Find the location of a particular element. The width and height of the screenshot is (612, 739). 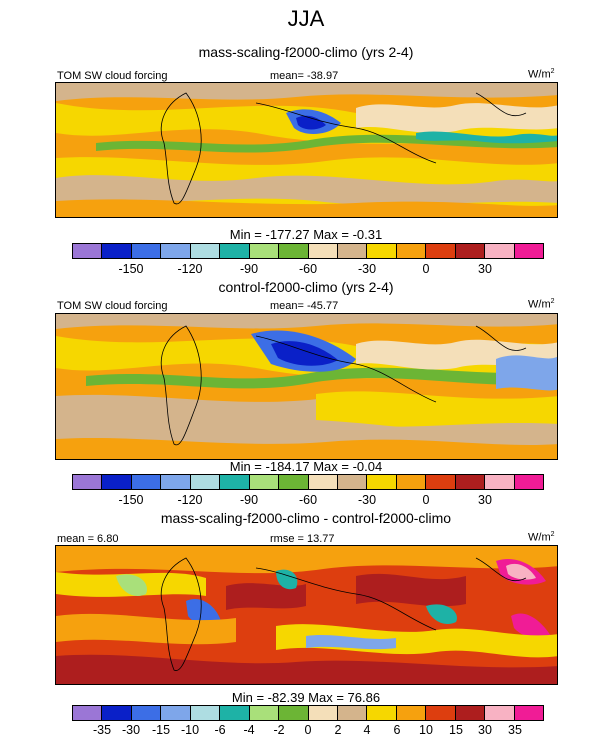

panel3-tick: -35 is located at coordinates (102, 730).